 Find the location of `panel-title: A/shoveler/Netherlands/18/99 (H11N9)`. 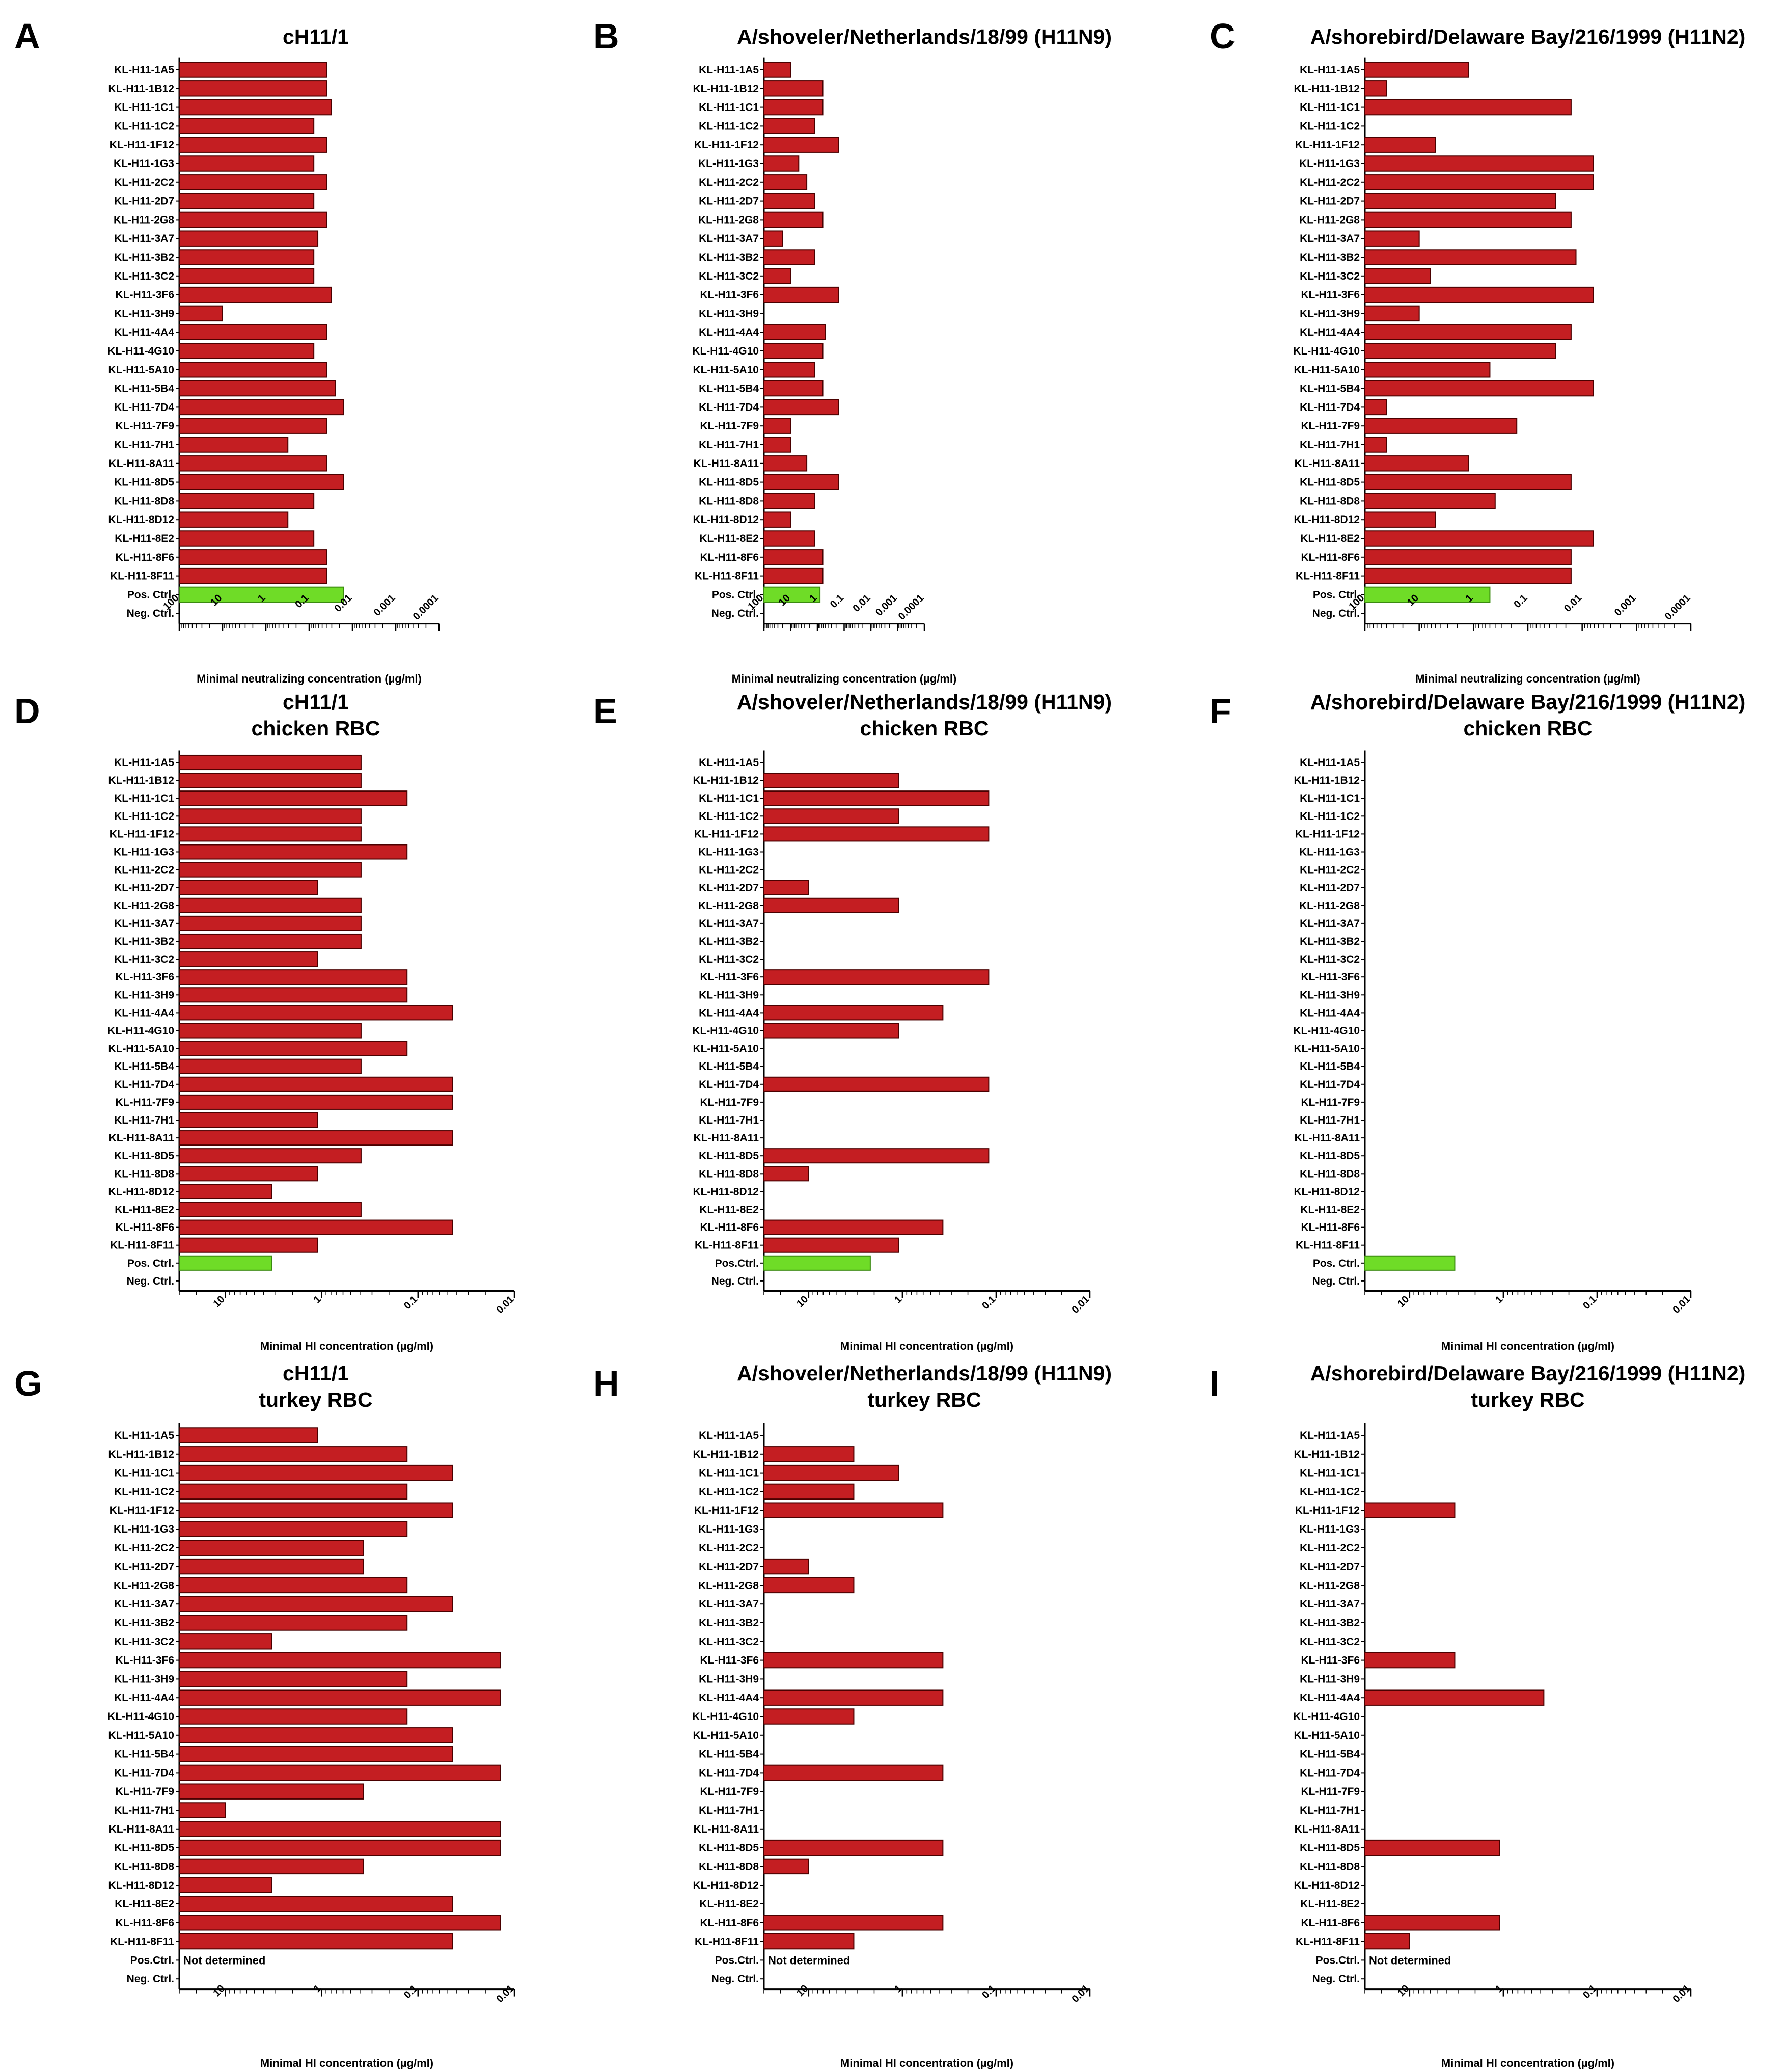

panel-title: A/shoveler/Netherlands/18/99 (H11N9) is located at coordinates (925, 36).